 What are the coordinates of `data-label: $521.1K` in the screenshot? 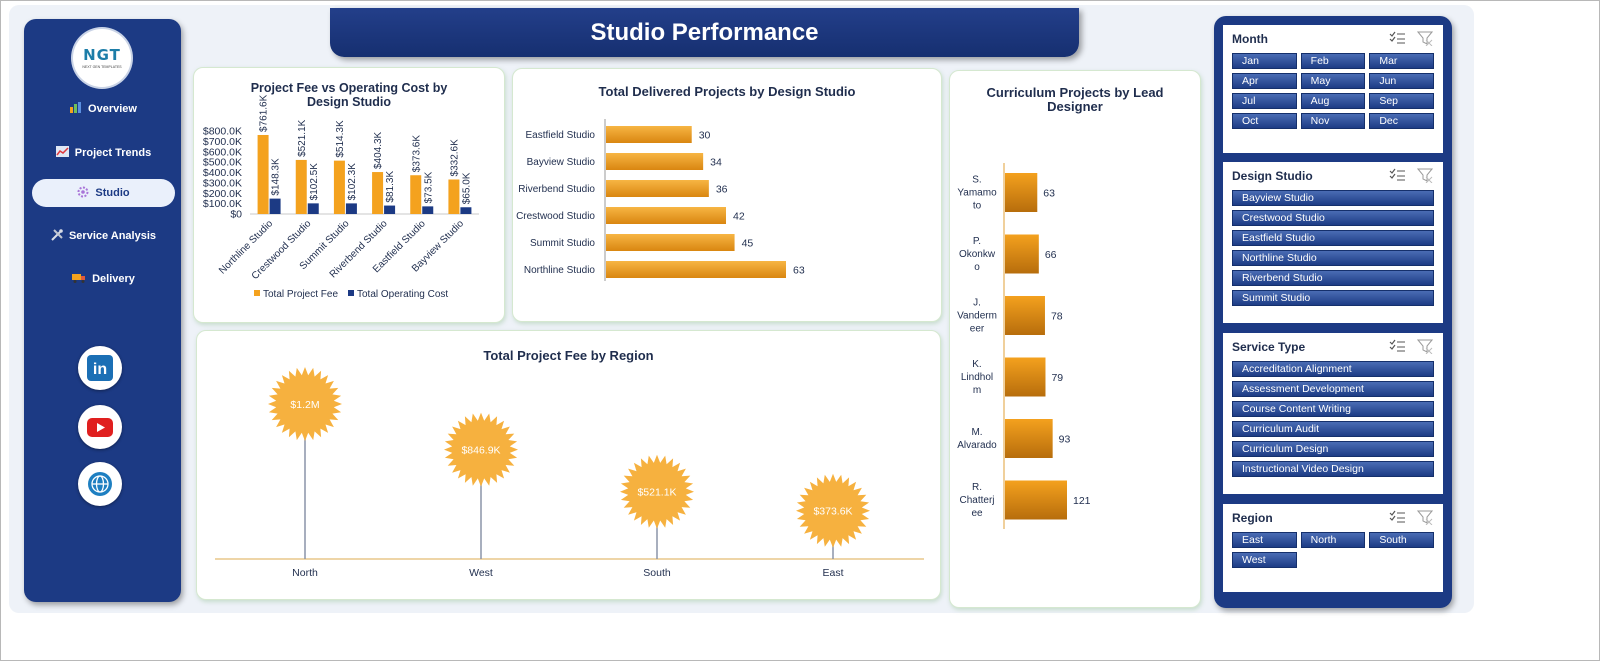 It's located at (656, 493).